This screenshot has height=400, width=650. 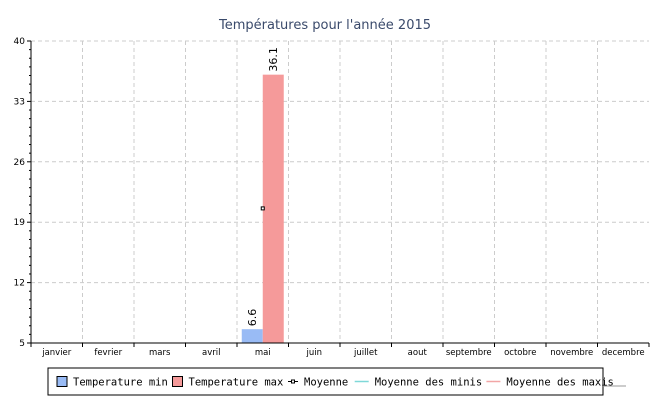 What do you see at coordinates (365, 353) in the screenshot?
I see `x-tick-label: juillet` at bounding box center [365, 353].